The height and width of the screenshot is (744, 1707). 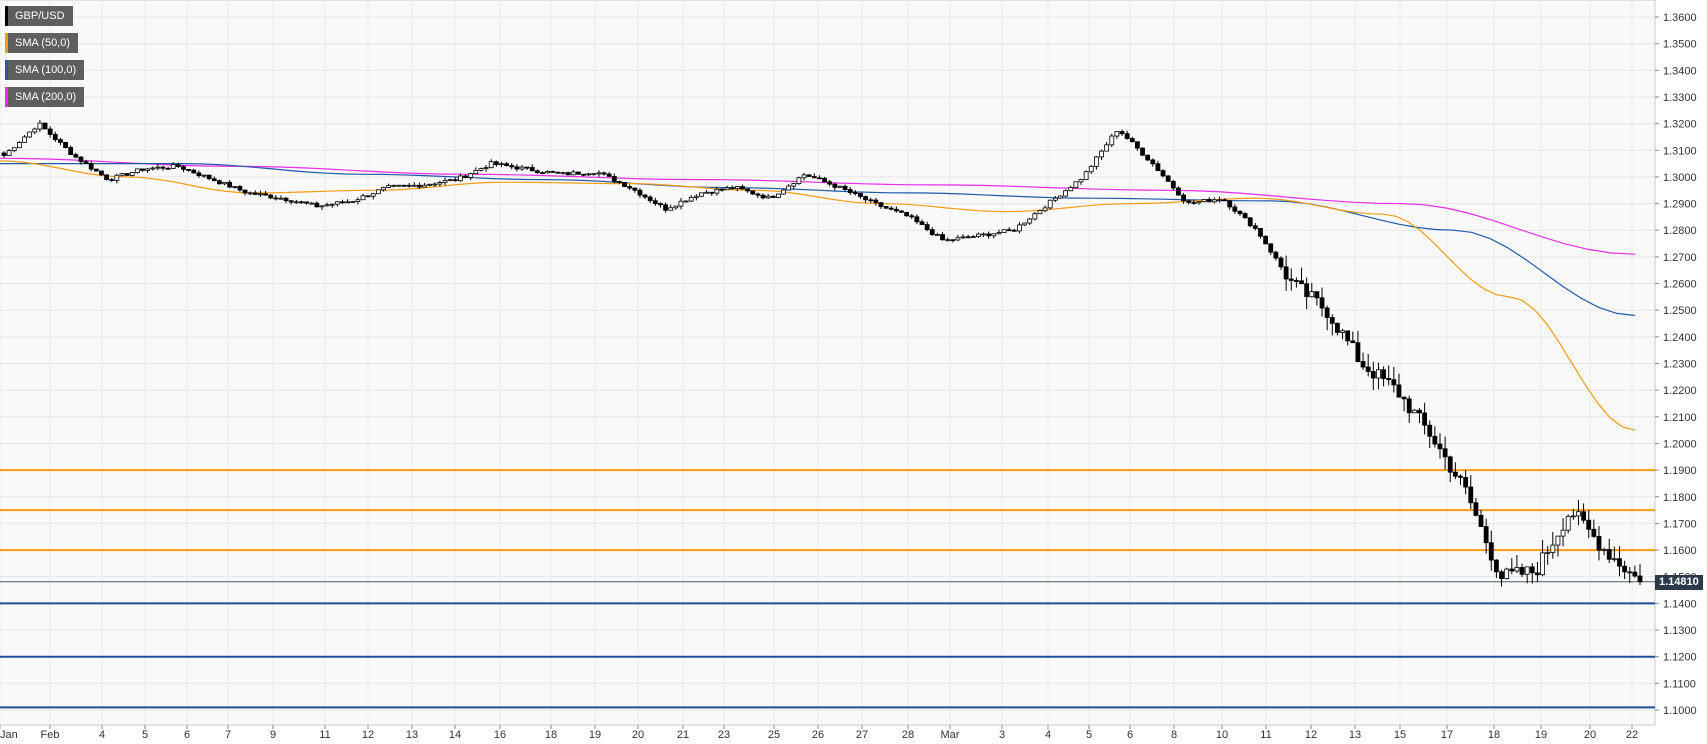 What do you see at coordinates (1089, 735) in the screenshot?
I see `x-tick-label: 5` at bounding box center [1089, 735].